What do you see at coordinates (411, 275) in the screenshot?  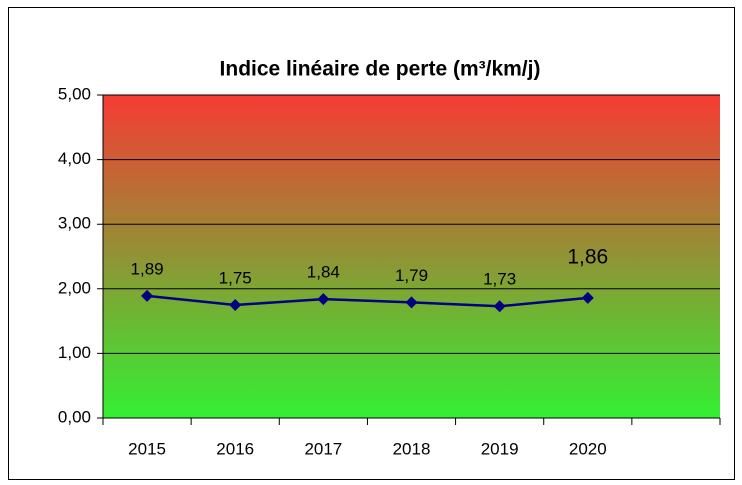 I see `data-label: 1,79` at bounding box center [411, 275].